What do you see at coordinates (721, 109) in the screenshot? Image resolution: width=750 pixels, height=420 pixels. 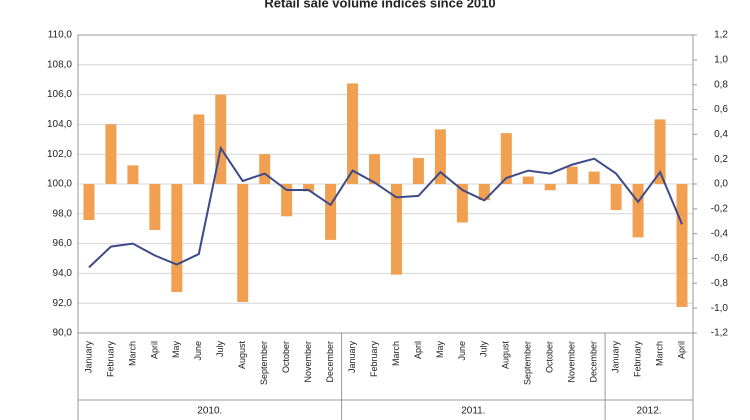 I see `y2-tick-label: 0,6` at bounding box center [721, 109].